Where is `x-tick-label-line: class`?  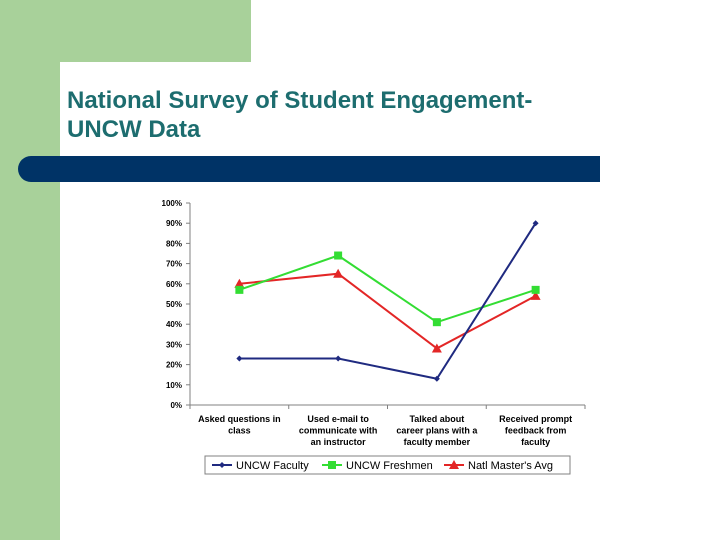
x-tick-label-line: class is located at coordinates (239, 431).